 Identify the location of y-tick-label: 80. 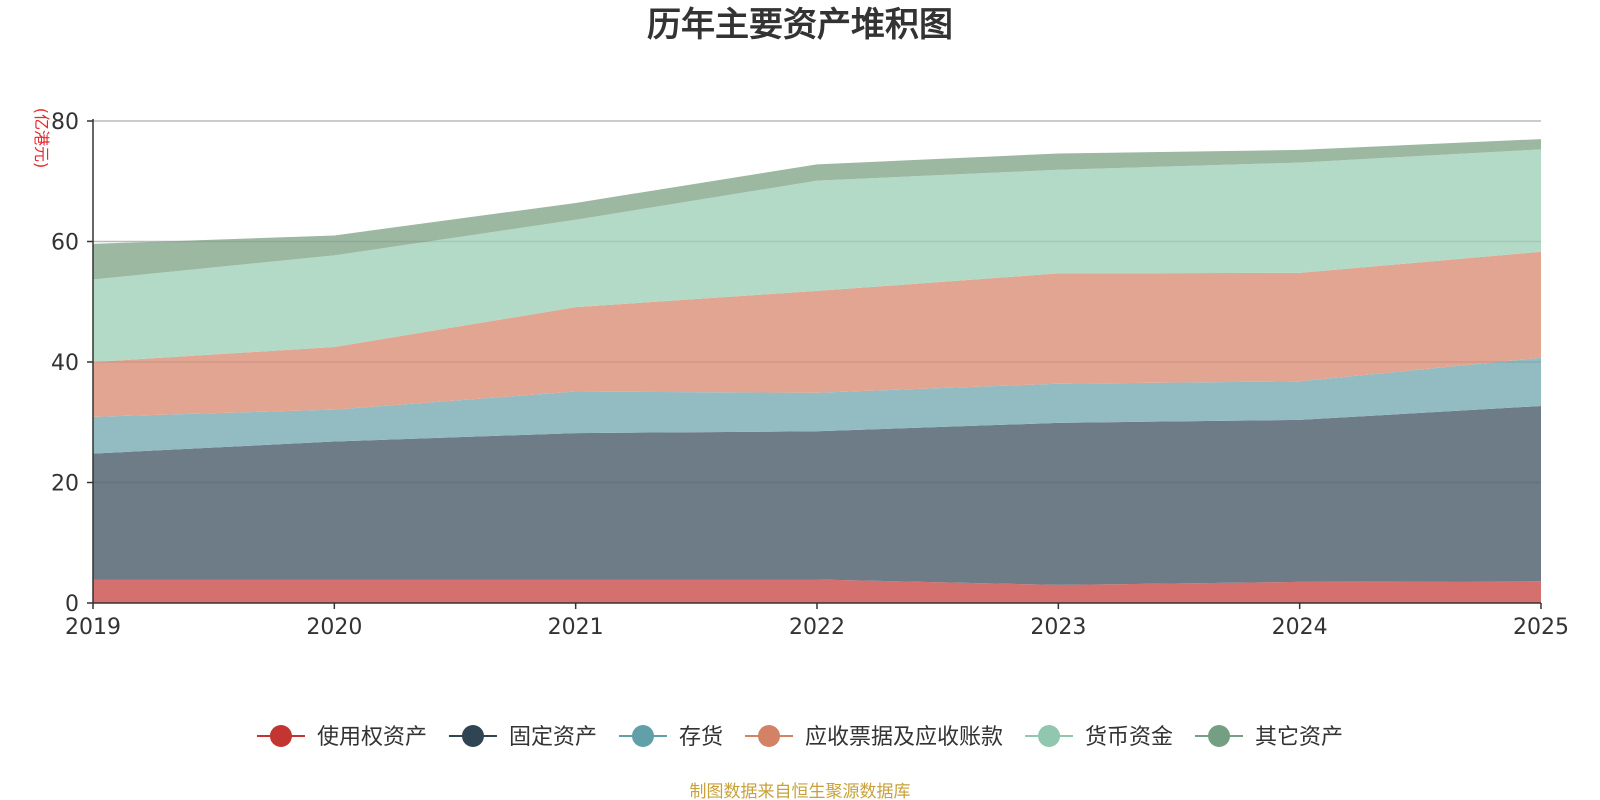
(65, 122).